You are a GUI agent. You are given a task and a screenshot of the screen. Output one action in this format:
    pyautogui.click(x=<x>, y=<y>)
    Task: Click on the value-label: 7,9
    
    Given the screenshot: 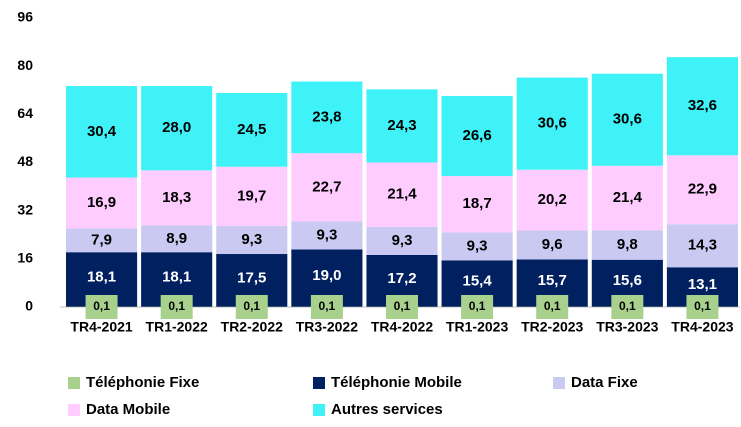 What is the action you would take?
    pyautogui.click(x=101, y=239)
    